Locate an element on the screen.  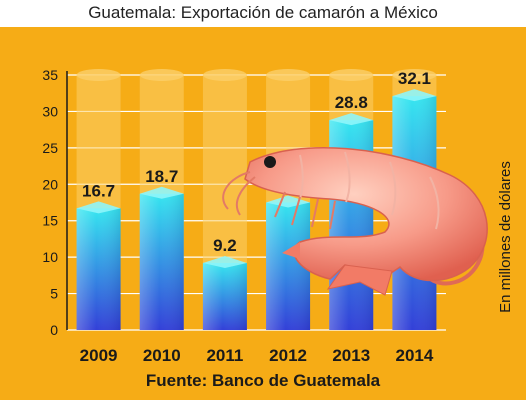
data-label: 9.2 is located at coordinates (225, 245).